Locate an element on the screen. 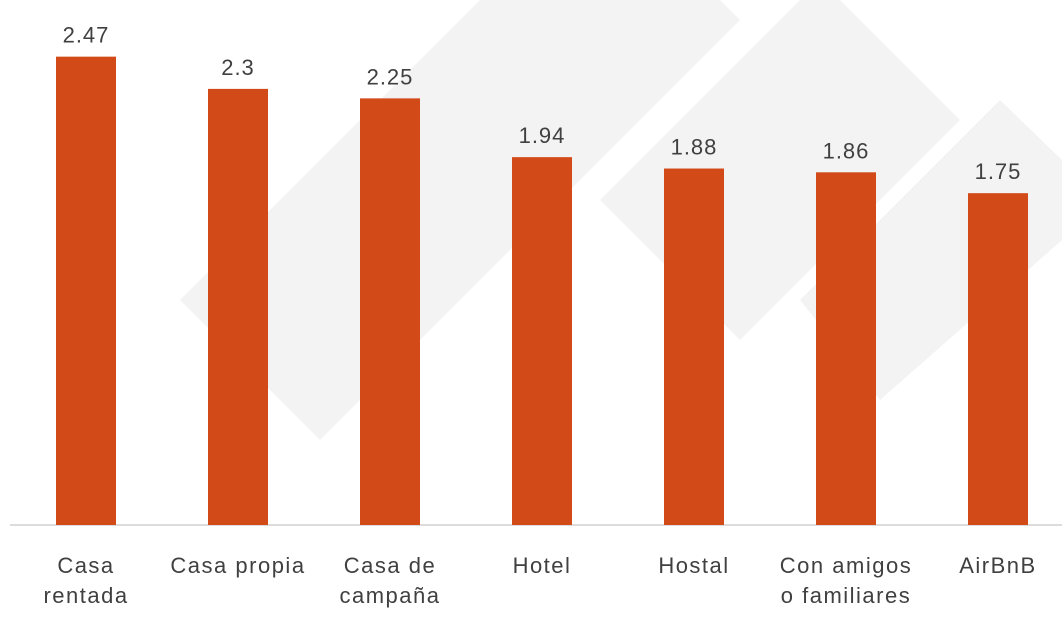  x-tick-label: Con amigos o familiares is located at coordinates (846, 580).